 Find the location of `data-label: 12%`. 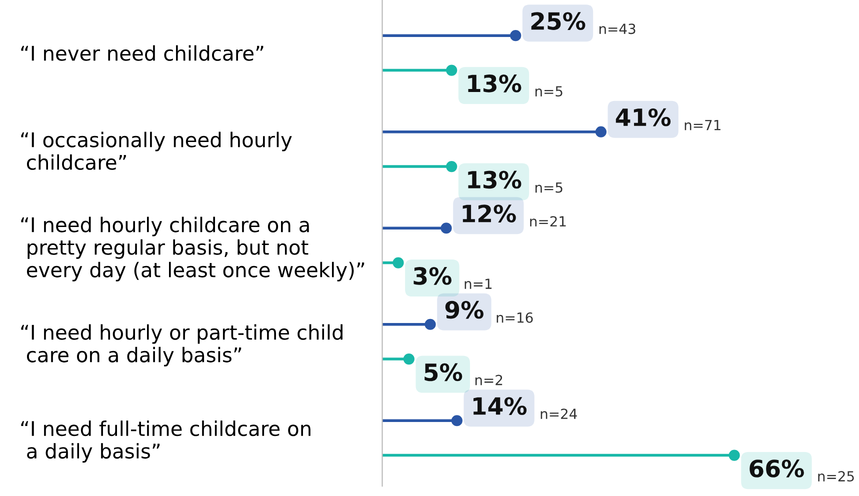

data-label: 12% is located at coordinates (489, 213).